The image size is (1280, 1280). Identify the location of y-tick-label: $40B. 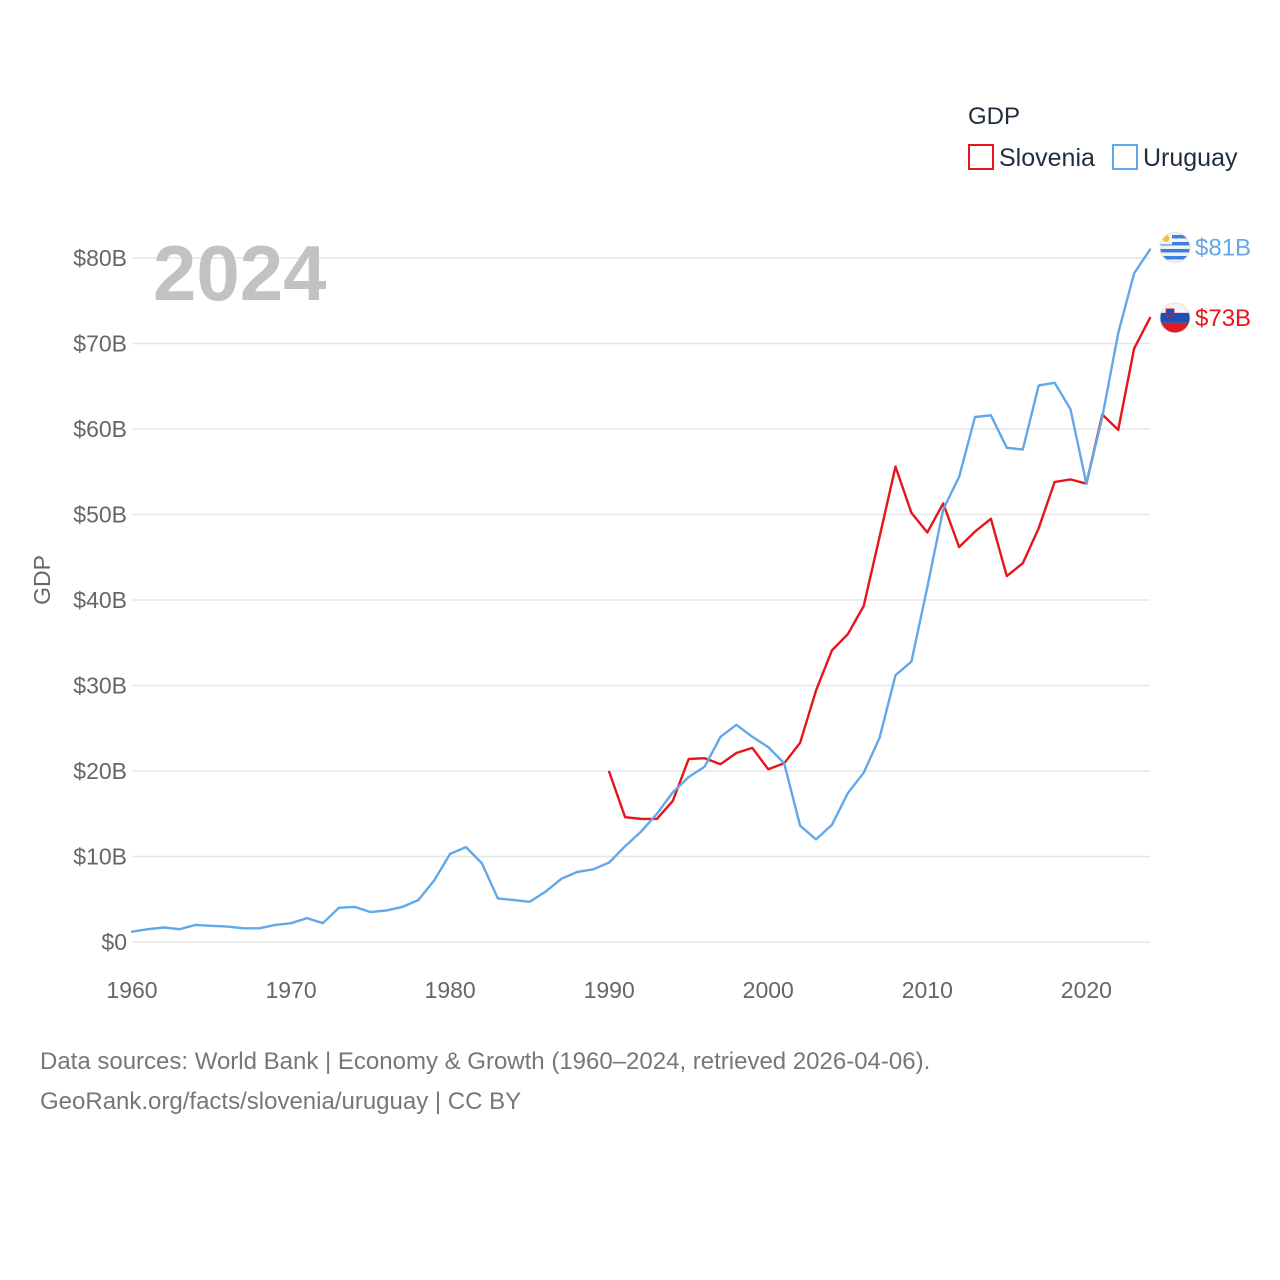
(100, 600).